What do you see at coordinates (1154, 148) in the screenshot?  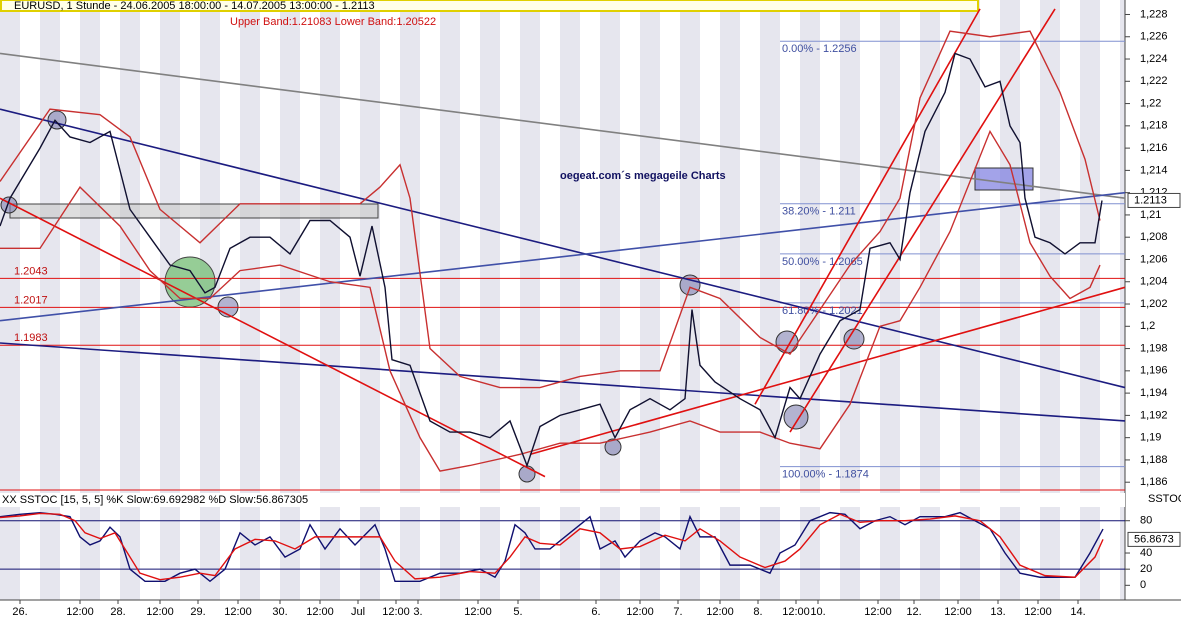 I see `y-tick-label: 1,216` at bounding box center [1154, 148].